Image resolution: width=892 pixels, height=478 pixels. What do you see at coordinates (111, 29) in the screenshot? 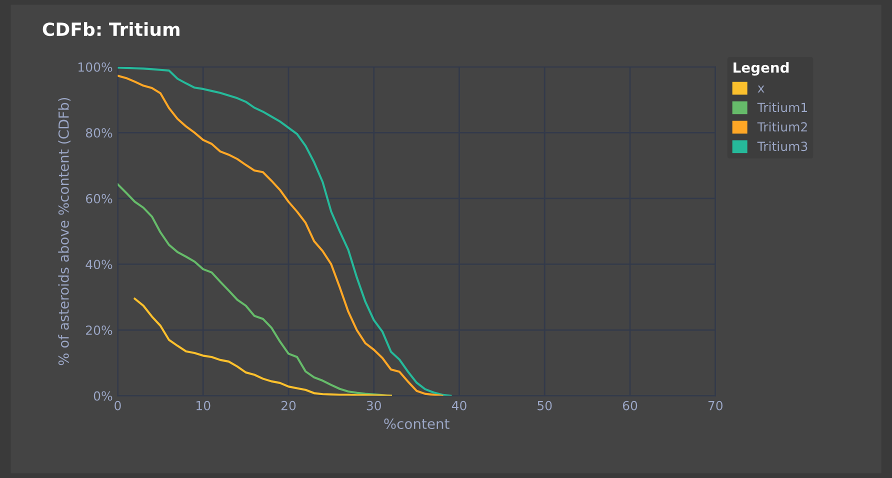
I see `chart-title: CDFb: Tritium` at bounding box center [111, 29].